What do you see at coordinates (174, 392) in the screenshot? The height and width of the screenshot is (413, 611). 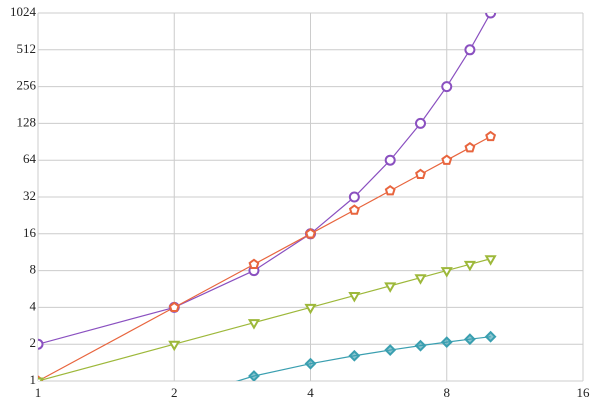 I see `x-tick-label: 2` at bounding box center [174, 392].